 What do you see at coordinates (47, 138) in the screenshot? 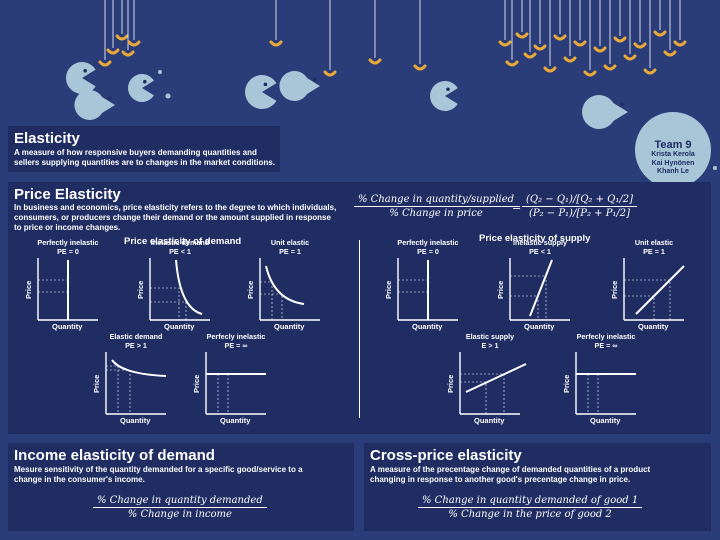
I see `elasticity-title: Elasticity` at bounding box center [47, 138].